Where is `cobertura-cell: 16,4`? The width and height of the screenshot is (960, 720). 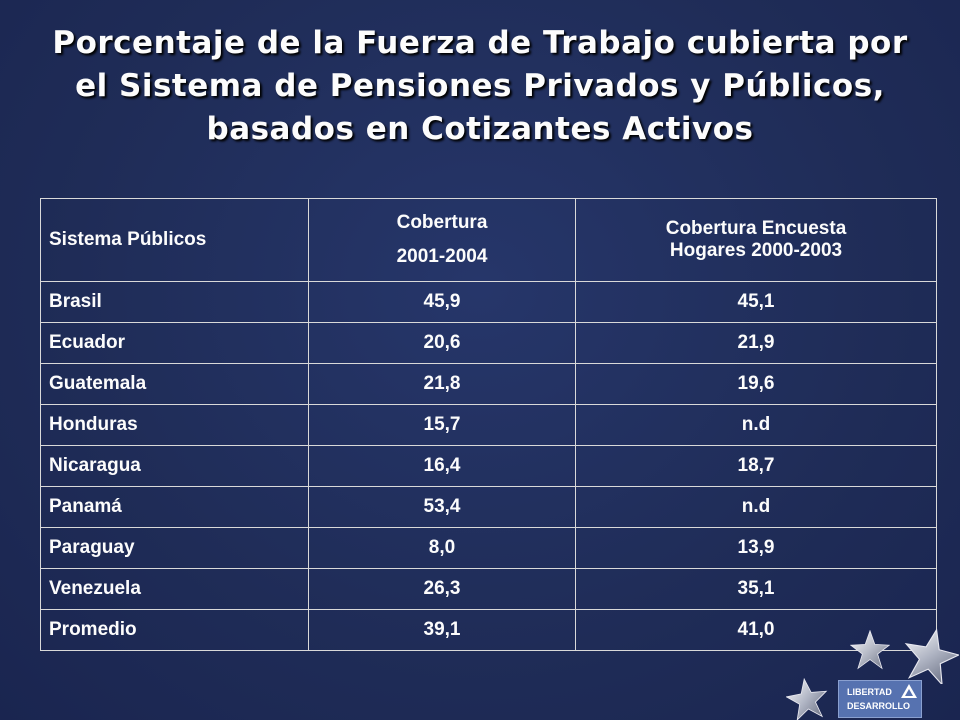
cobertura-cell: 16,4 is located at coordinates (442, 466).